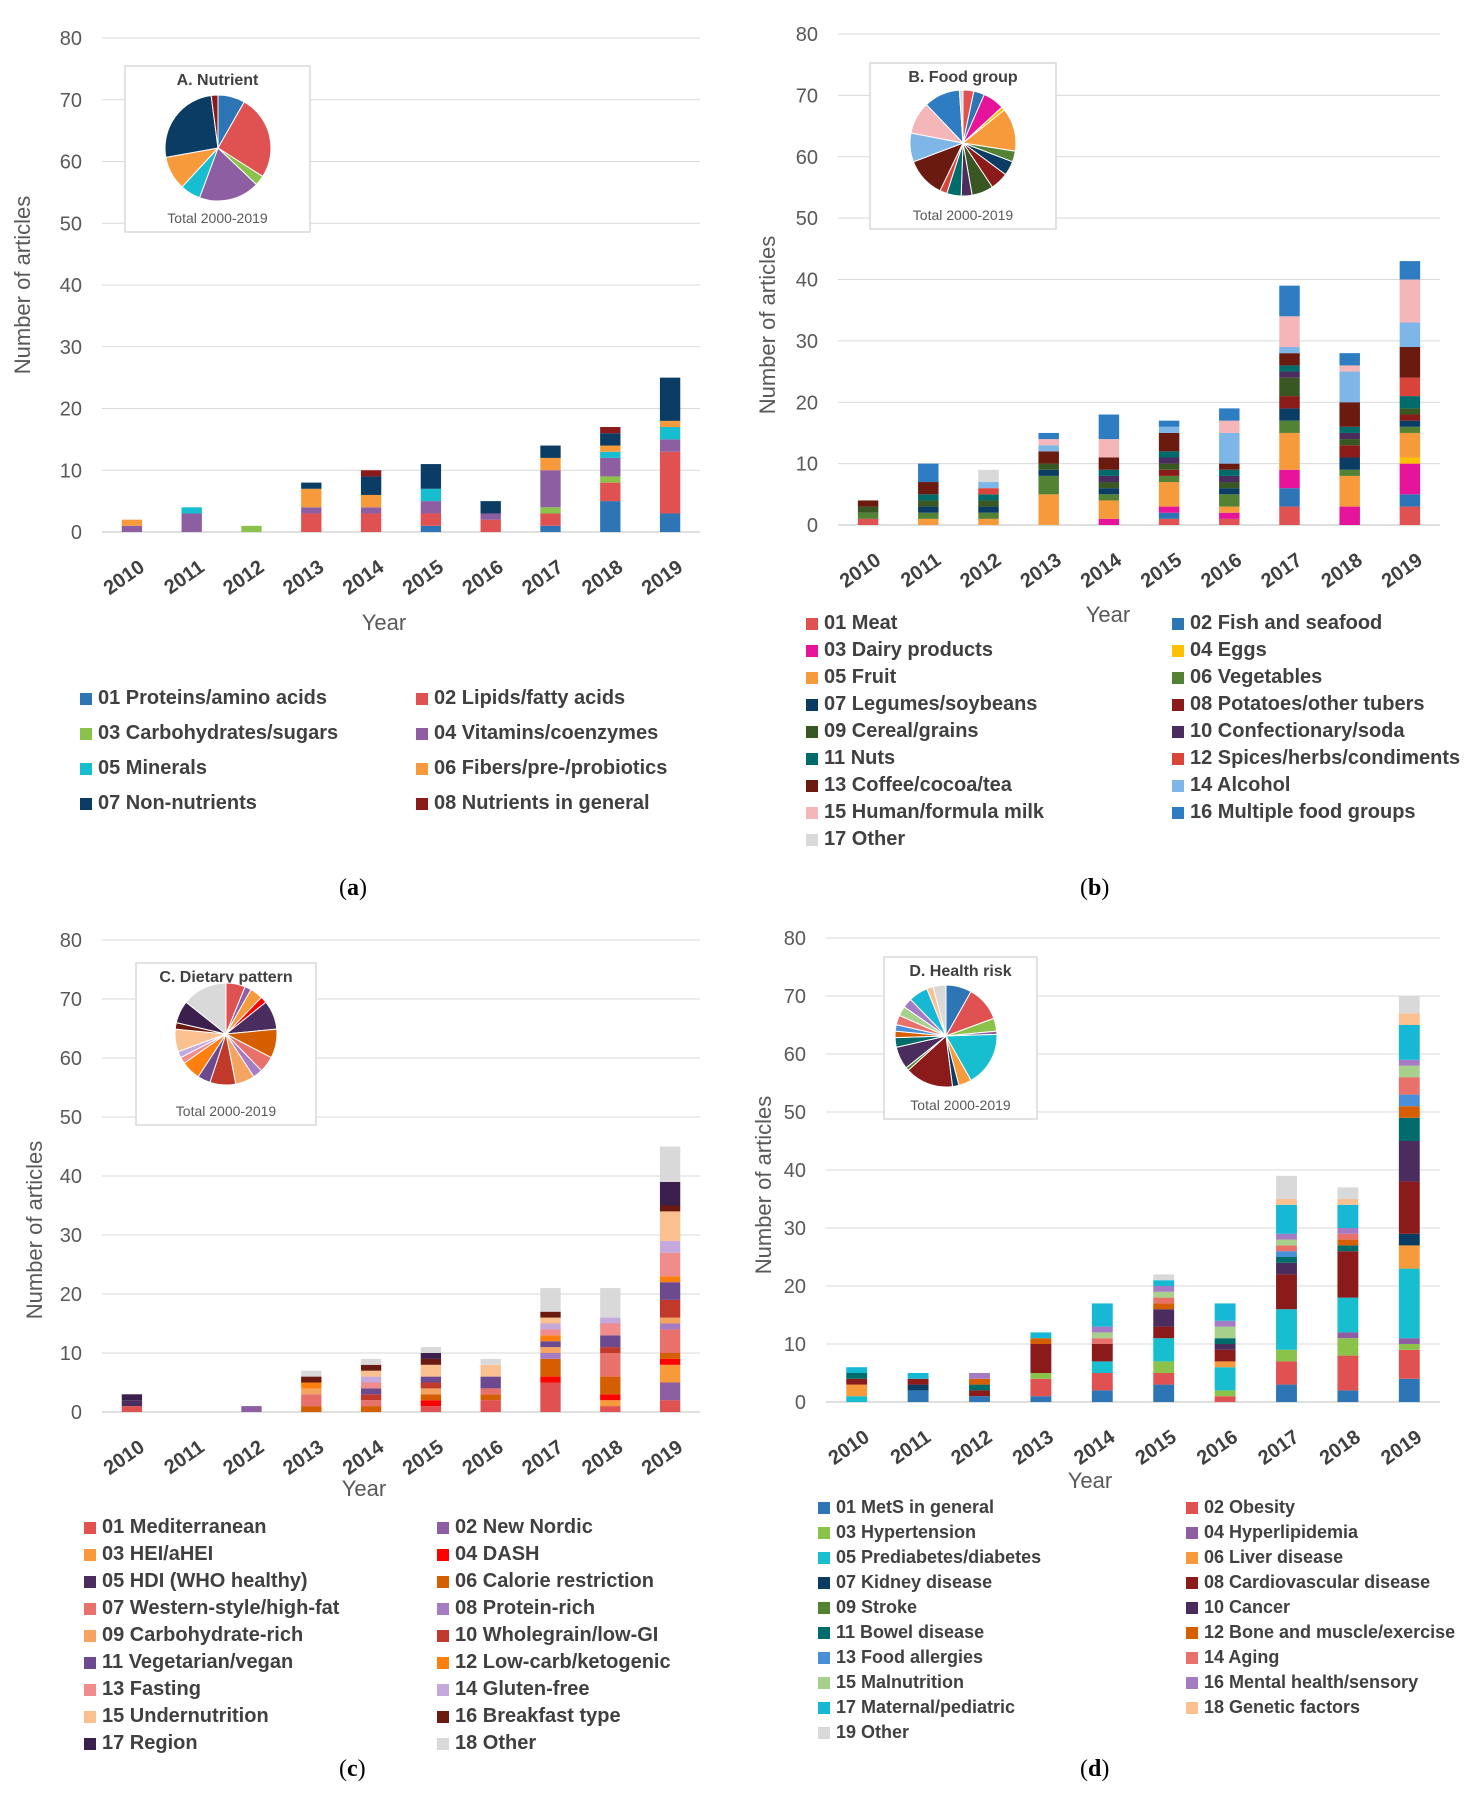 Image resolution: width=1482 pixels, height=1798 pixels. I want to click on y-tick-label: 10, so click(807, 465).